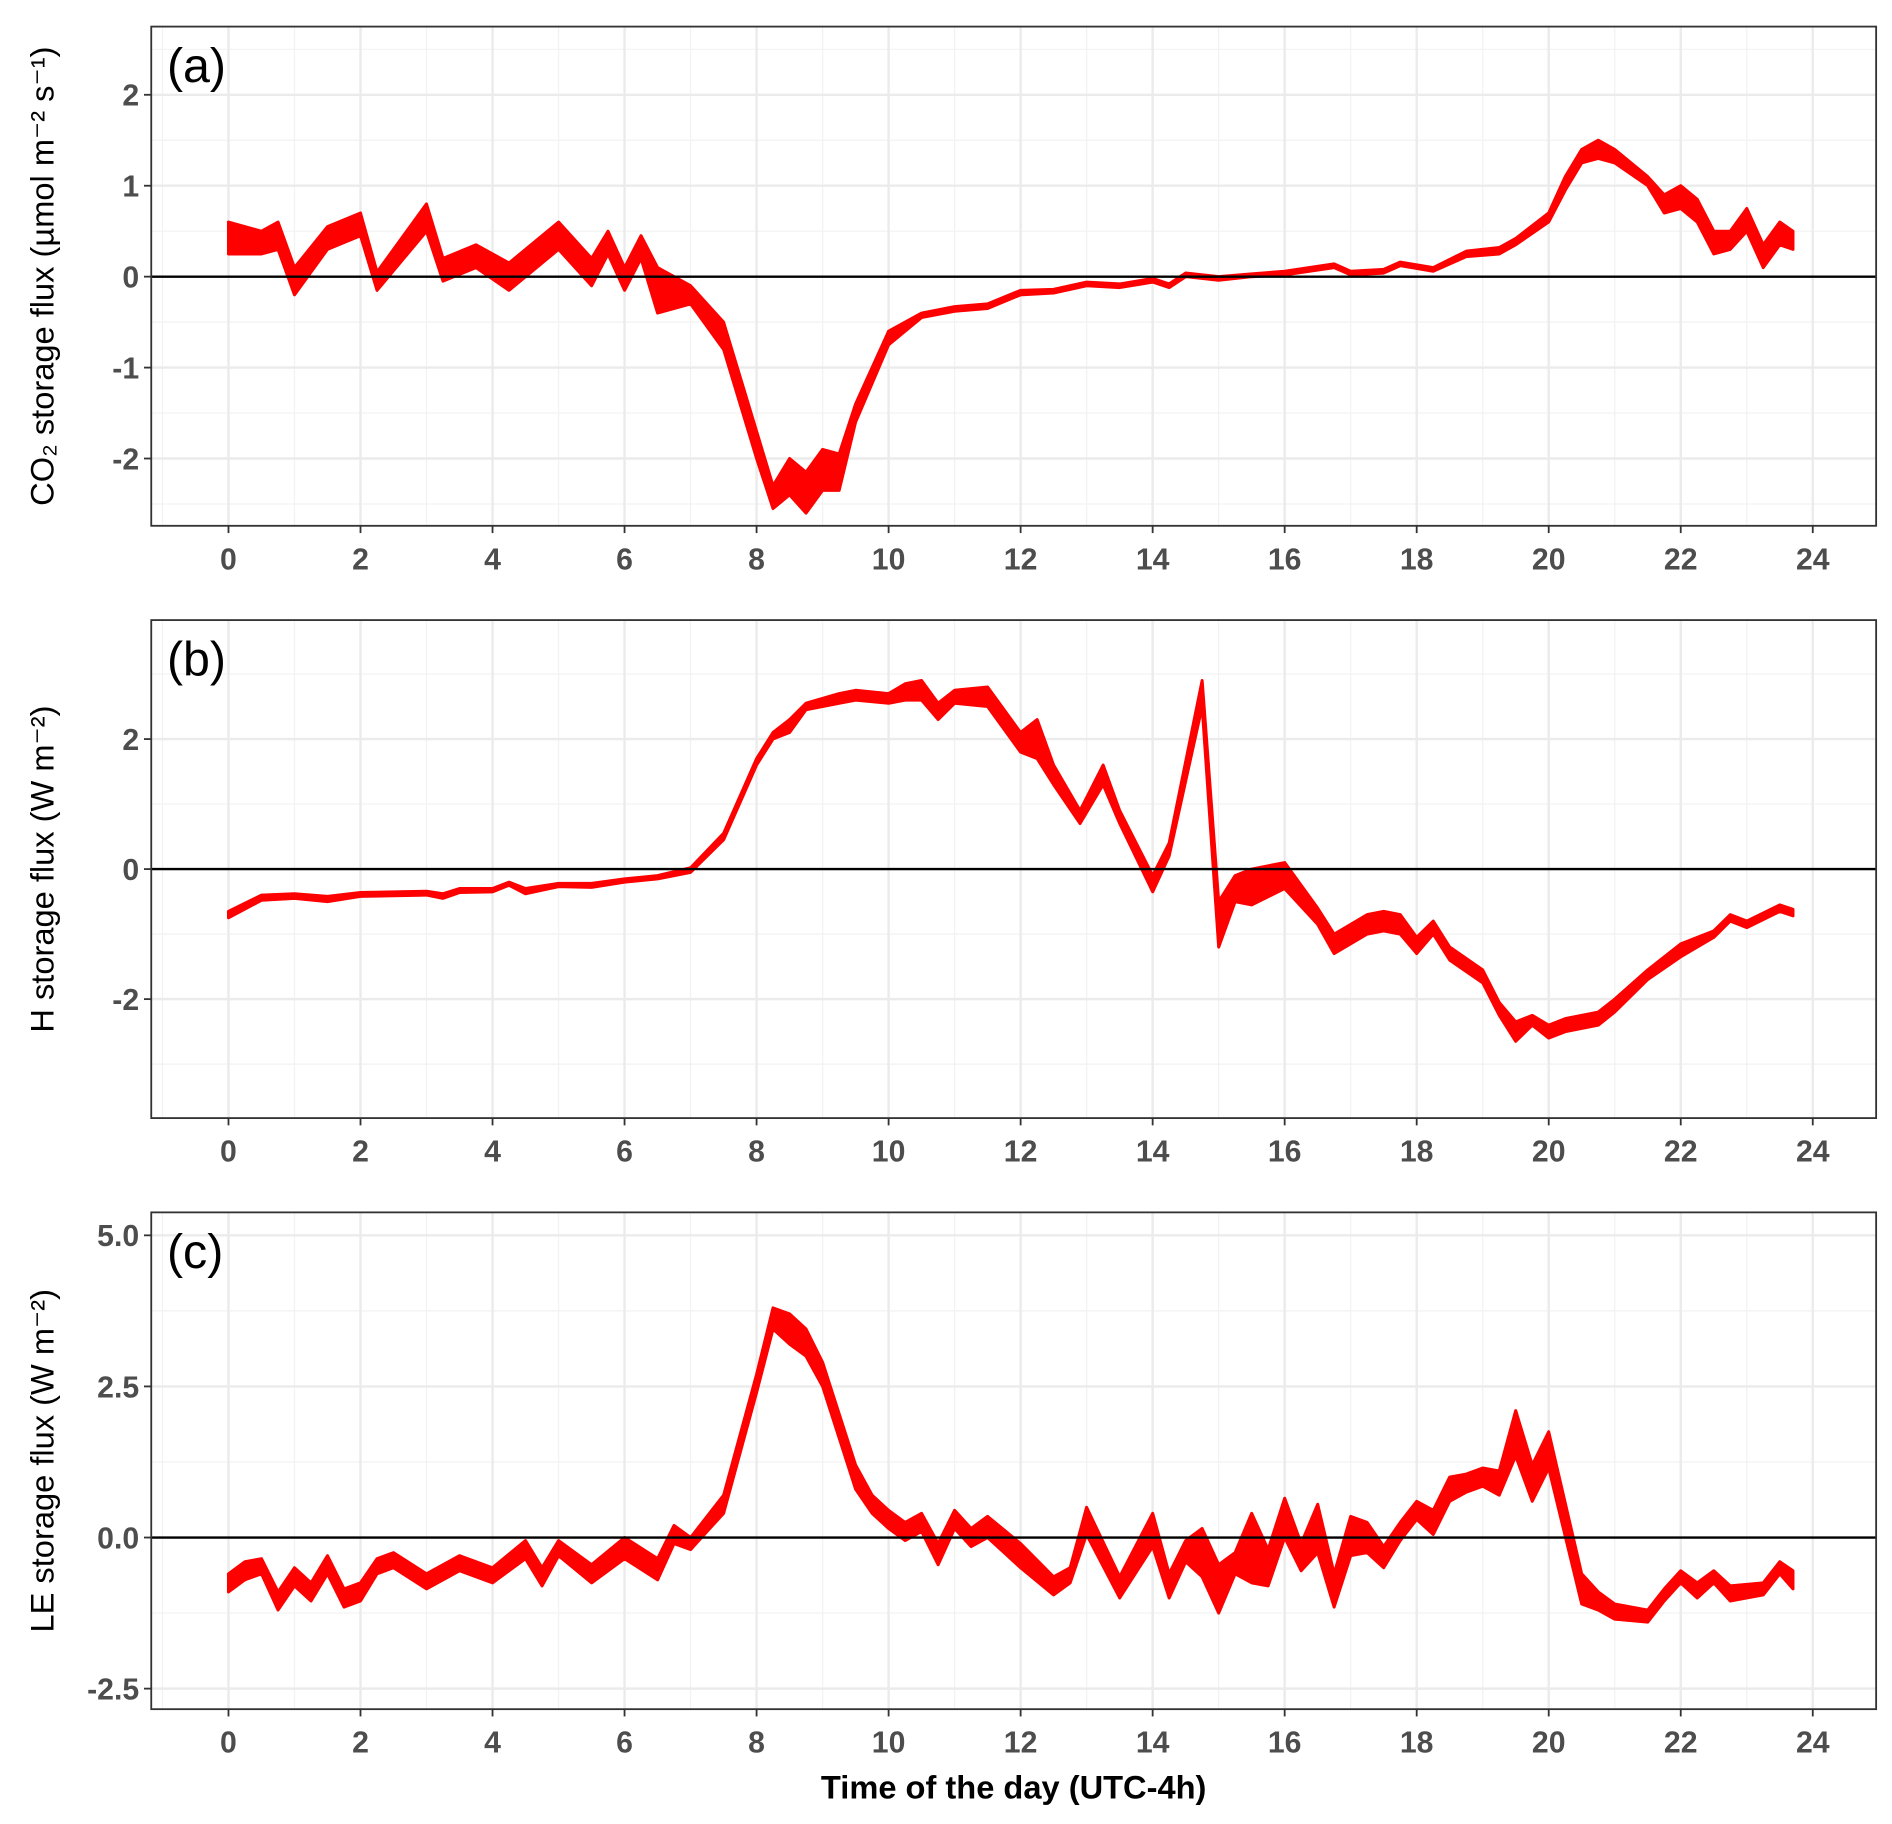 The width and height of the screenshot is (1892, 1824). I want to click on uncertainty-ribbon, so click(1010, 1465).